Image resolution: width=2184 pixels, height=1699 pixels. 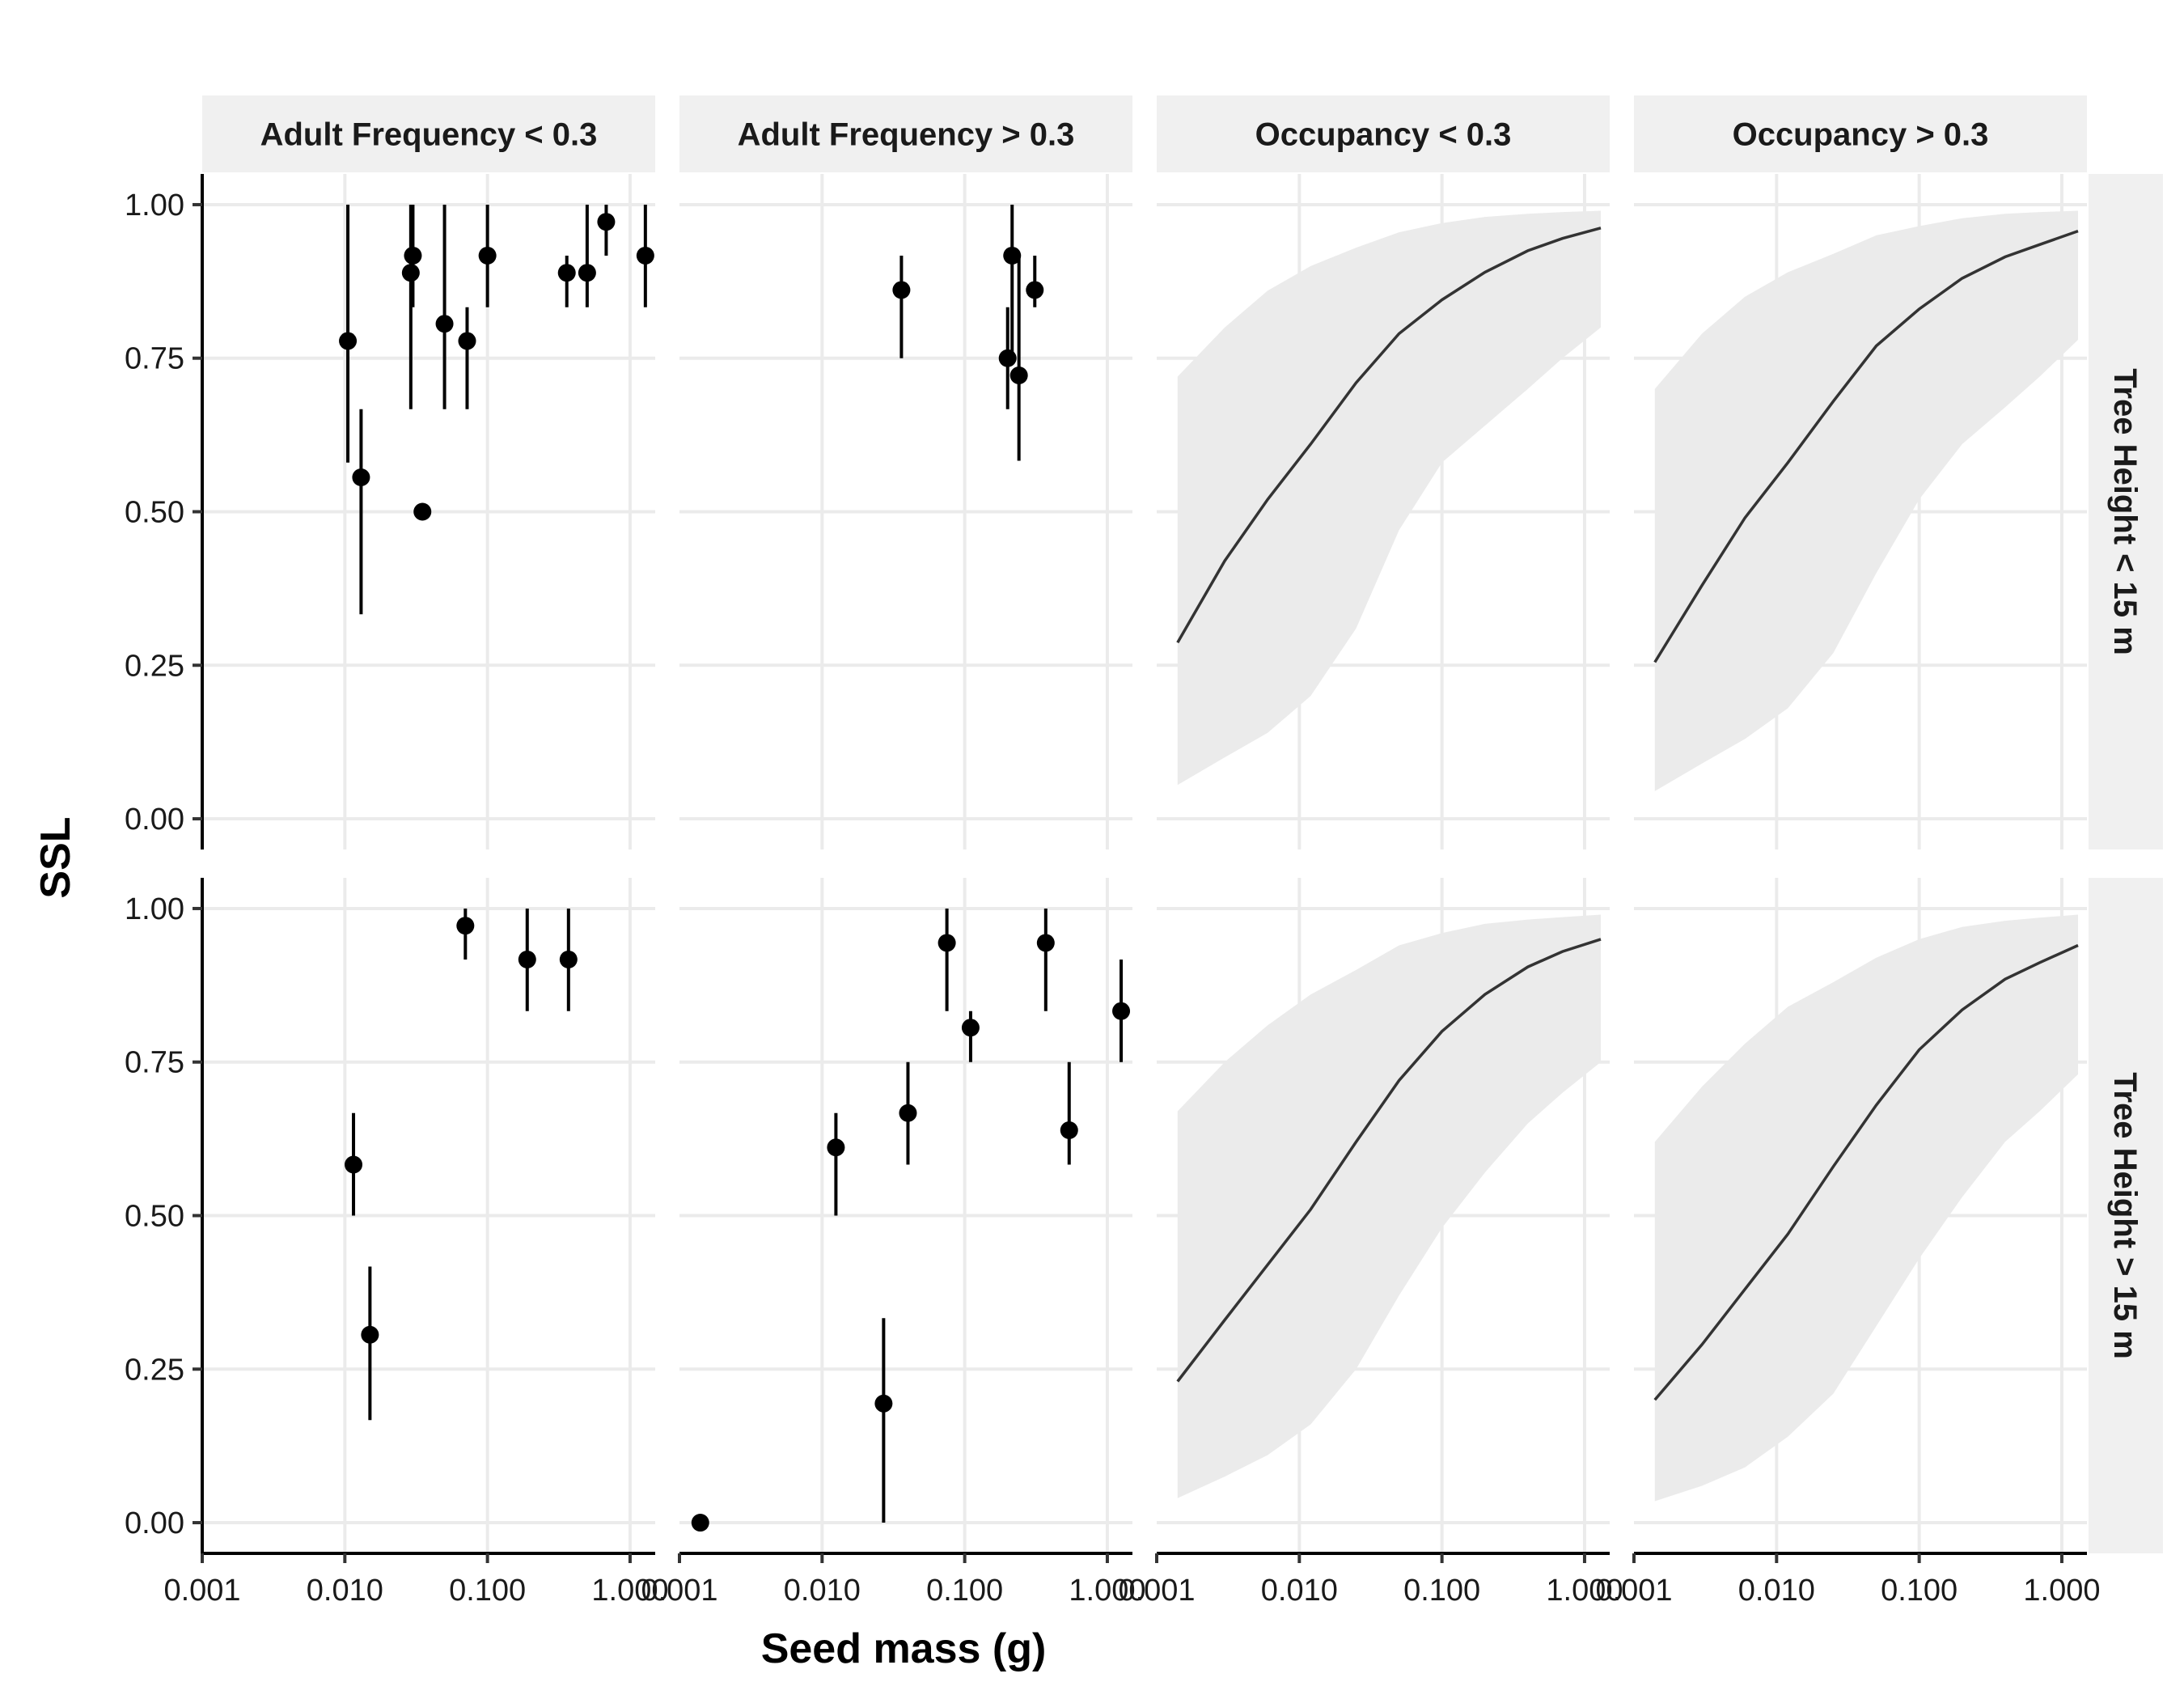 I want to click on panel-r2-c1, so click(x=429, y=1215).